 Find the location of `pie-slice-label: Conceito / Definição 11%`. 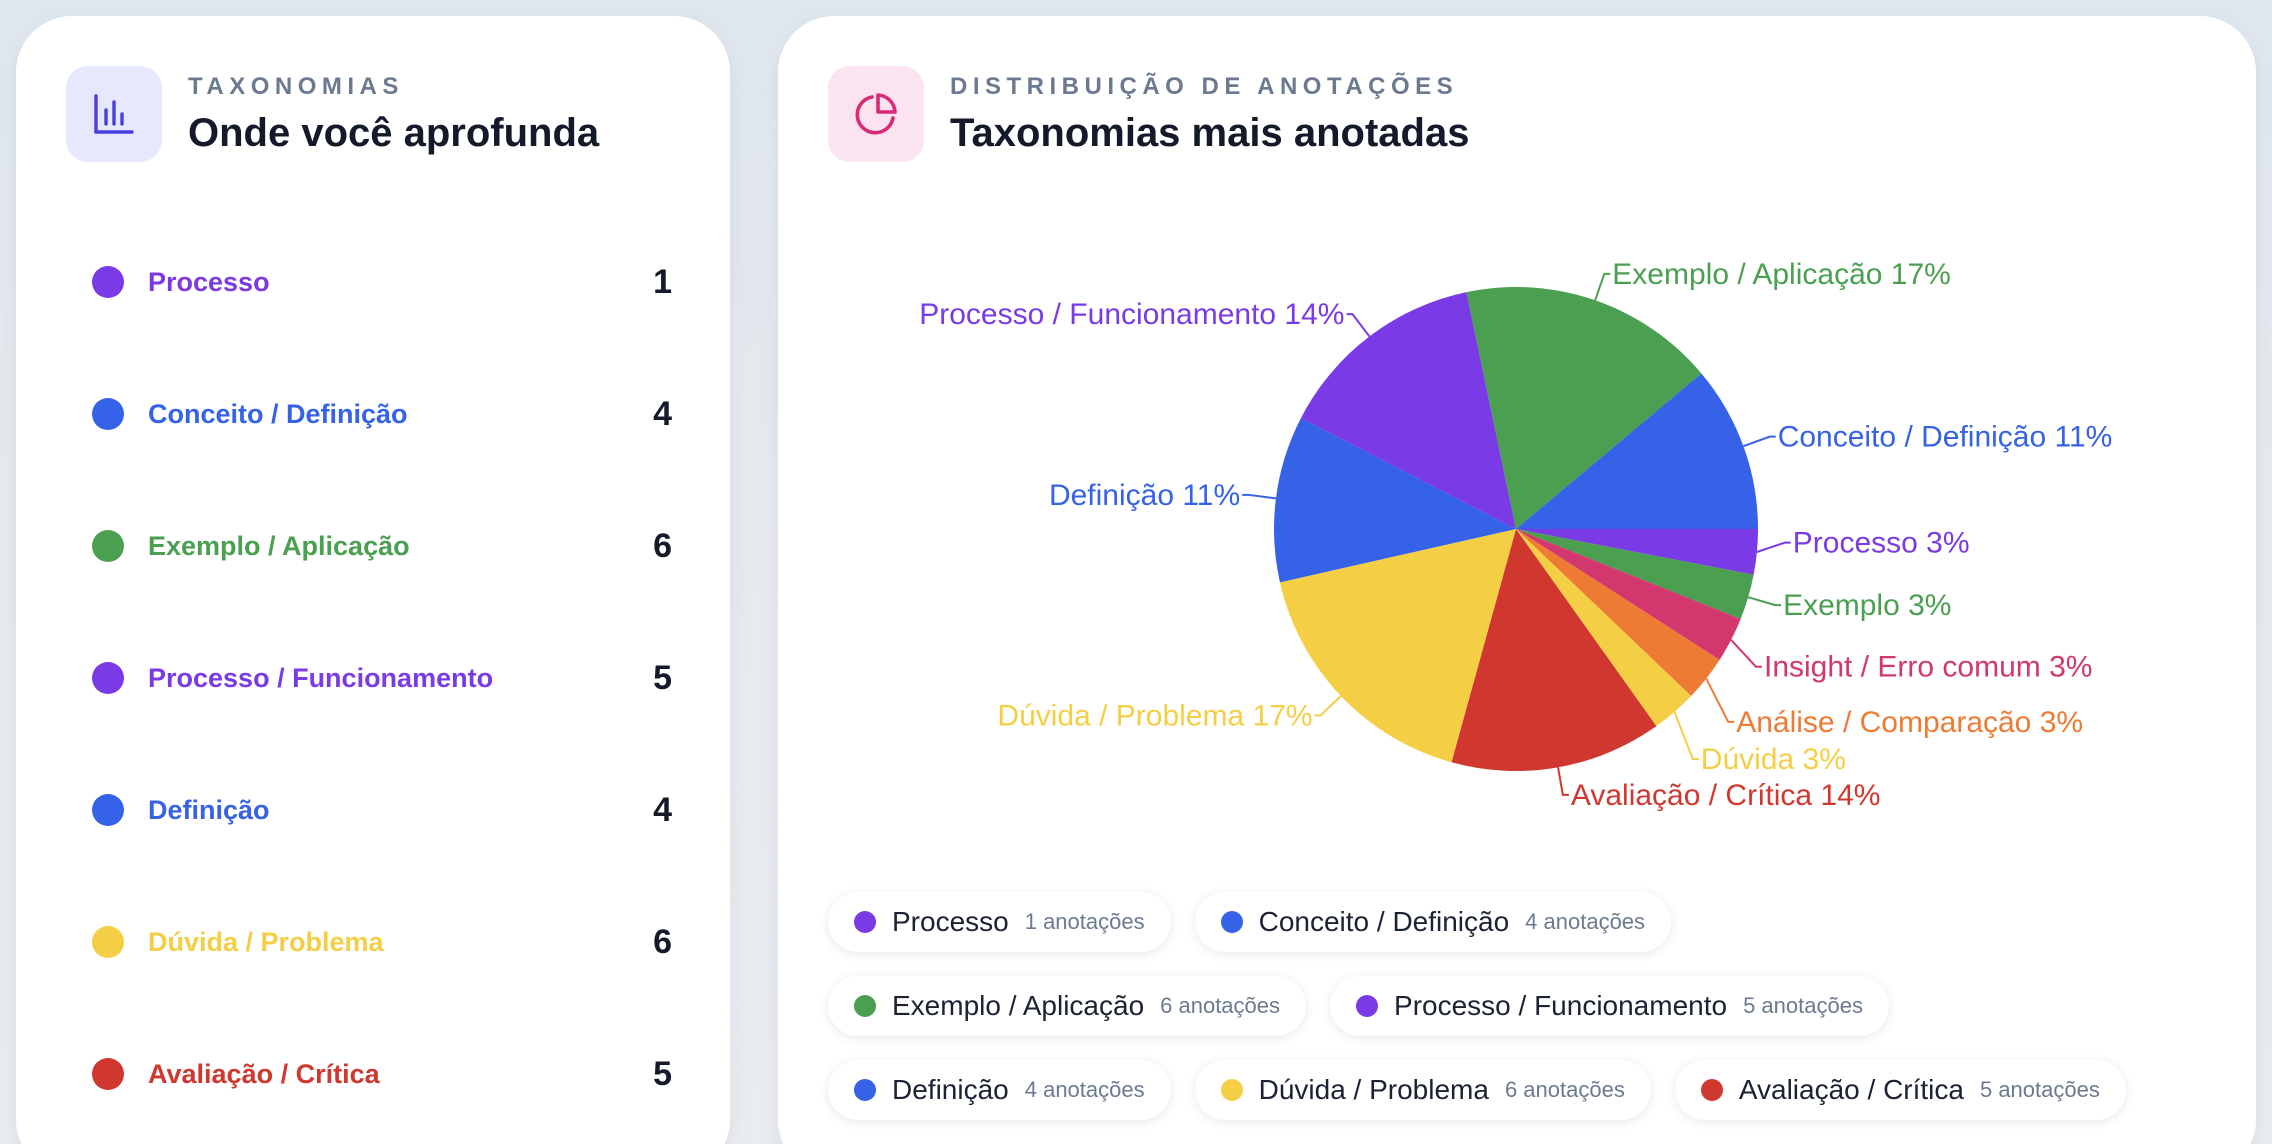

pie-slice-label: Conceito / Definição 11% is located at coordinates (1945, 437).